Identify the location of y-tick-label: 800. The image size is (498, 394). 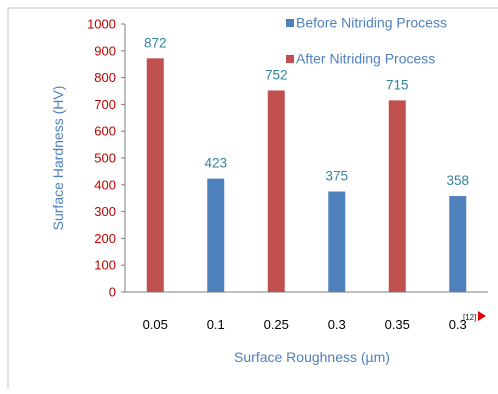
(105, 77).